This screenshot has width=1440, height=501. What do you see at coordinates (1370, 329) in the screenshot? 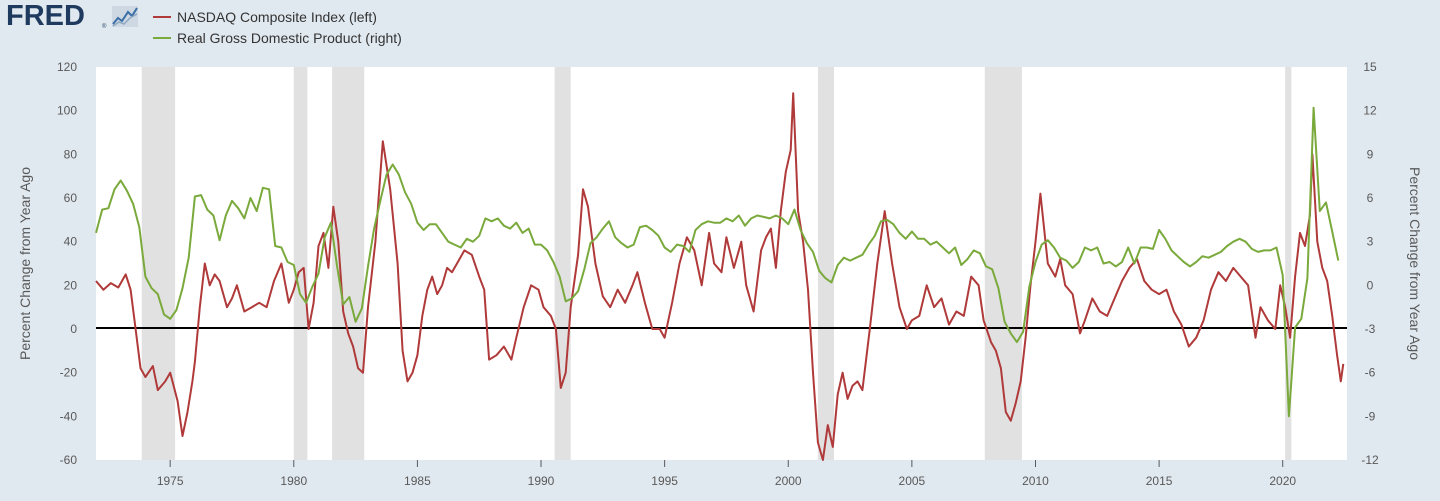
I see `y-right-tick-label: -3` at bounding box center [1370, 329].